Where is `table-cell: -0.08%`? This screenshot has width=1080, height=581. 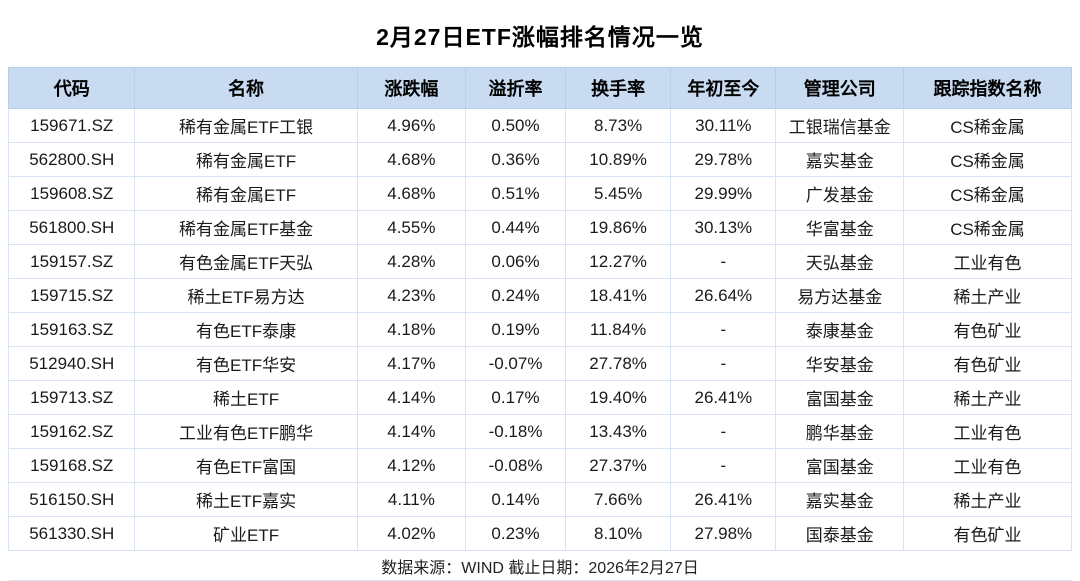 table-cell: -0.08% is located at coordinates (515, 465).